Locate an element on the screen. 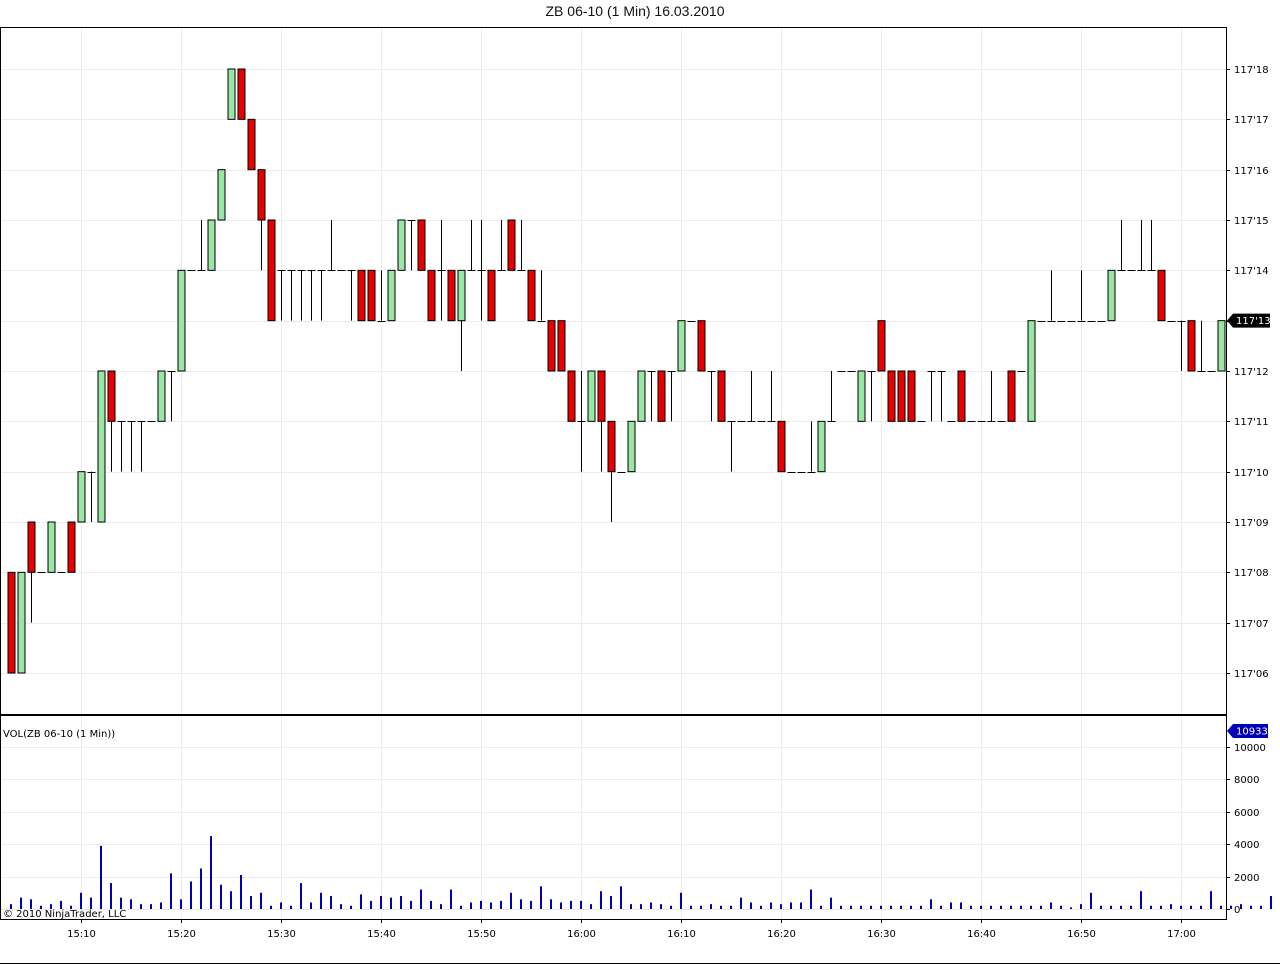 This screenshot has width=1280, height=964. price-tick-label: 117'12 is located at coordinates (1251, 372).